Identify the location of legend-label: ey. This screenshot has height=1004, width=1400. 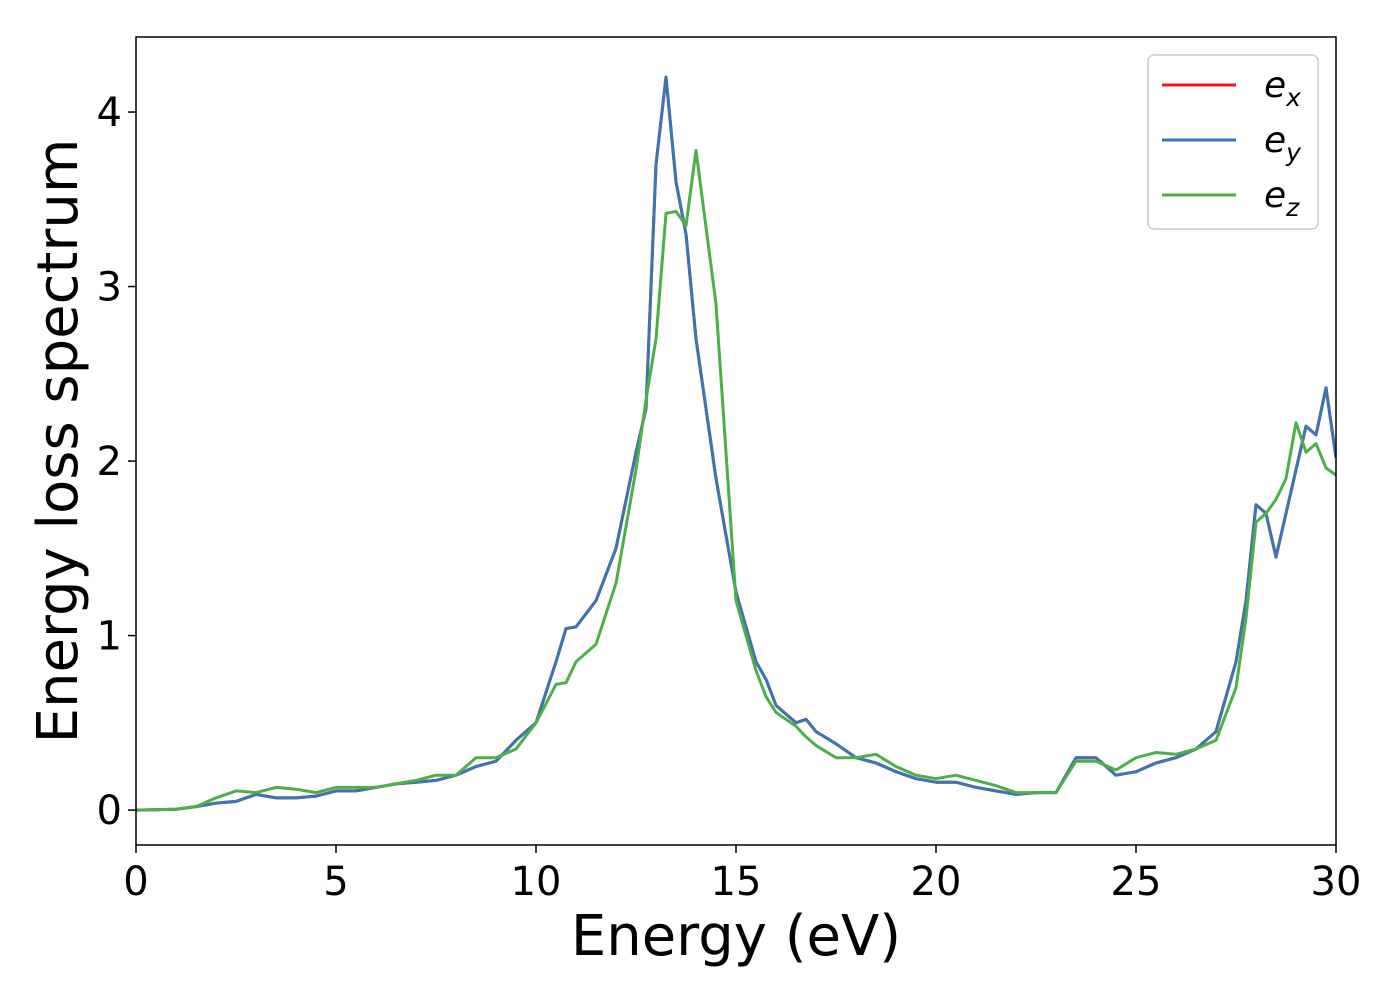
(1283, 143).